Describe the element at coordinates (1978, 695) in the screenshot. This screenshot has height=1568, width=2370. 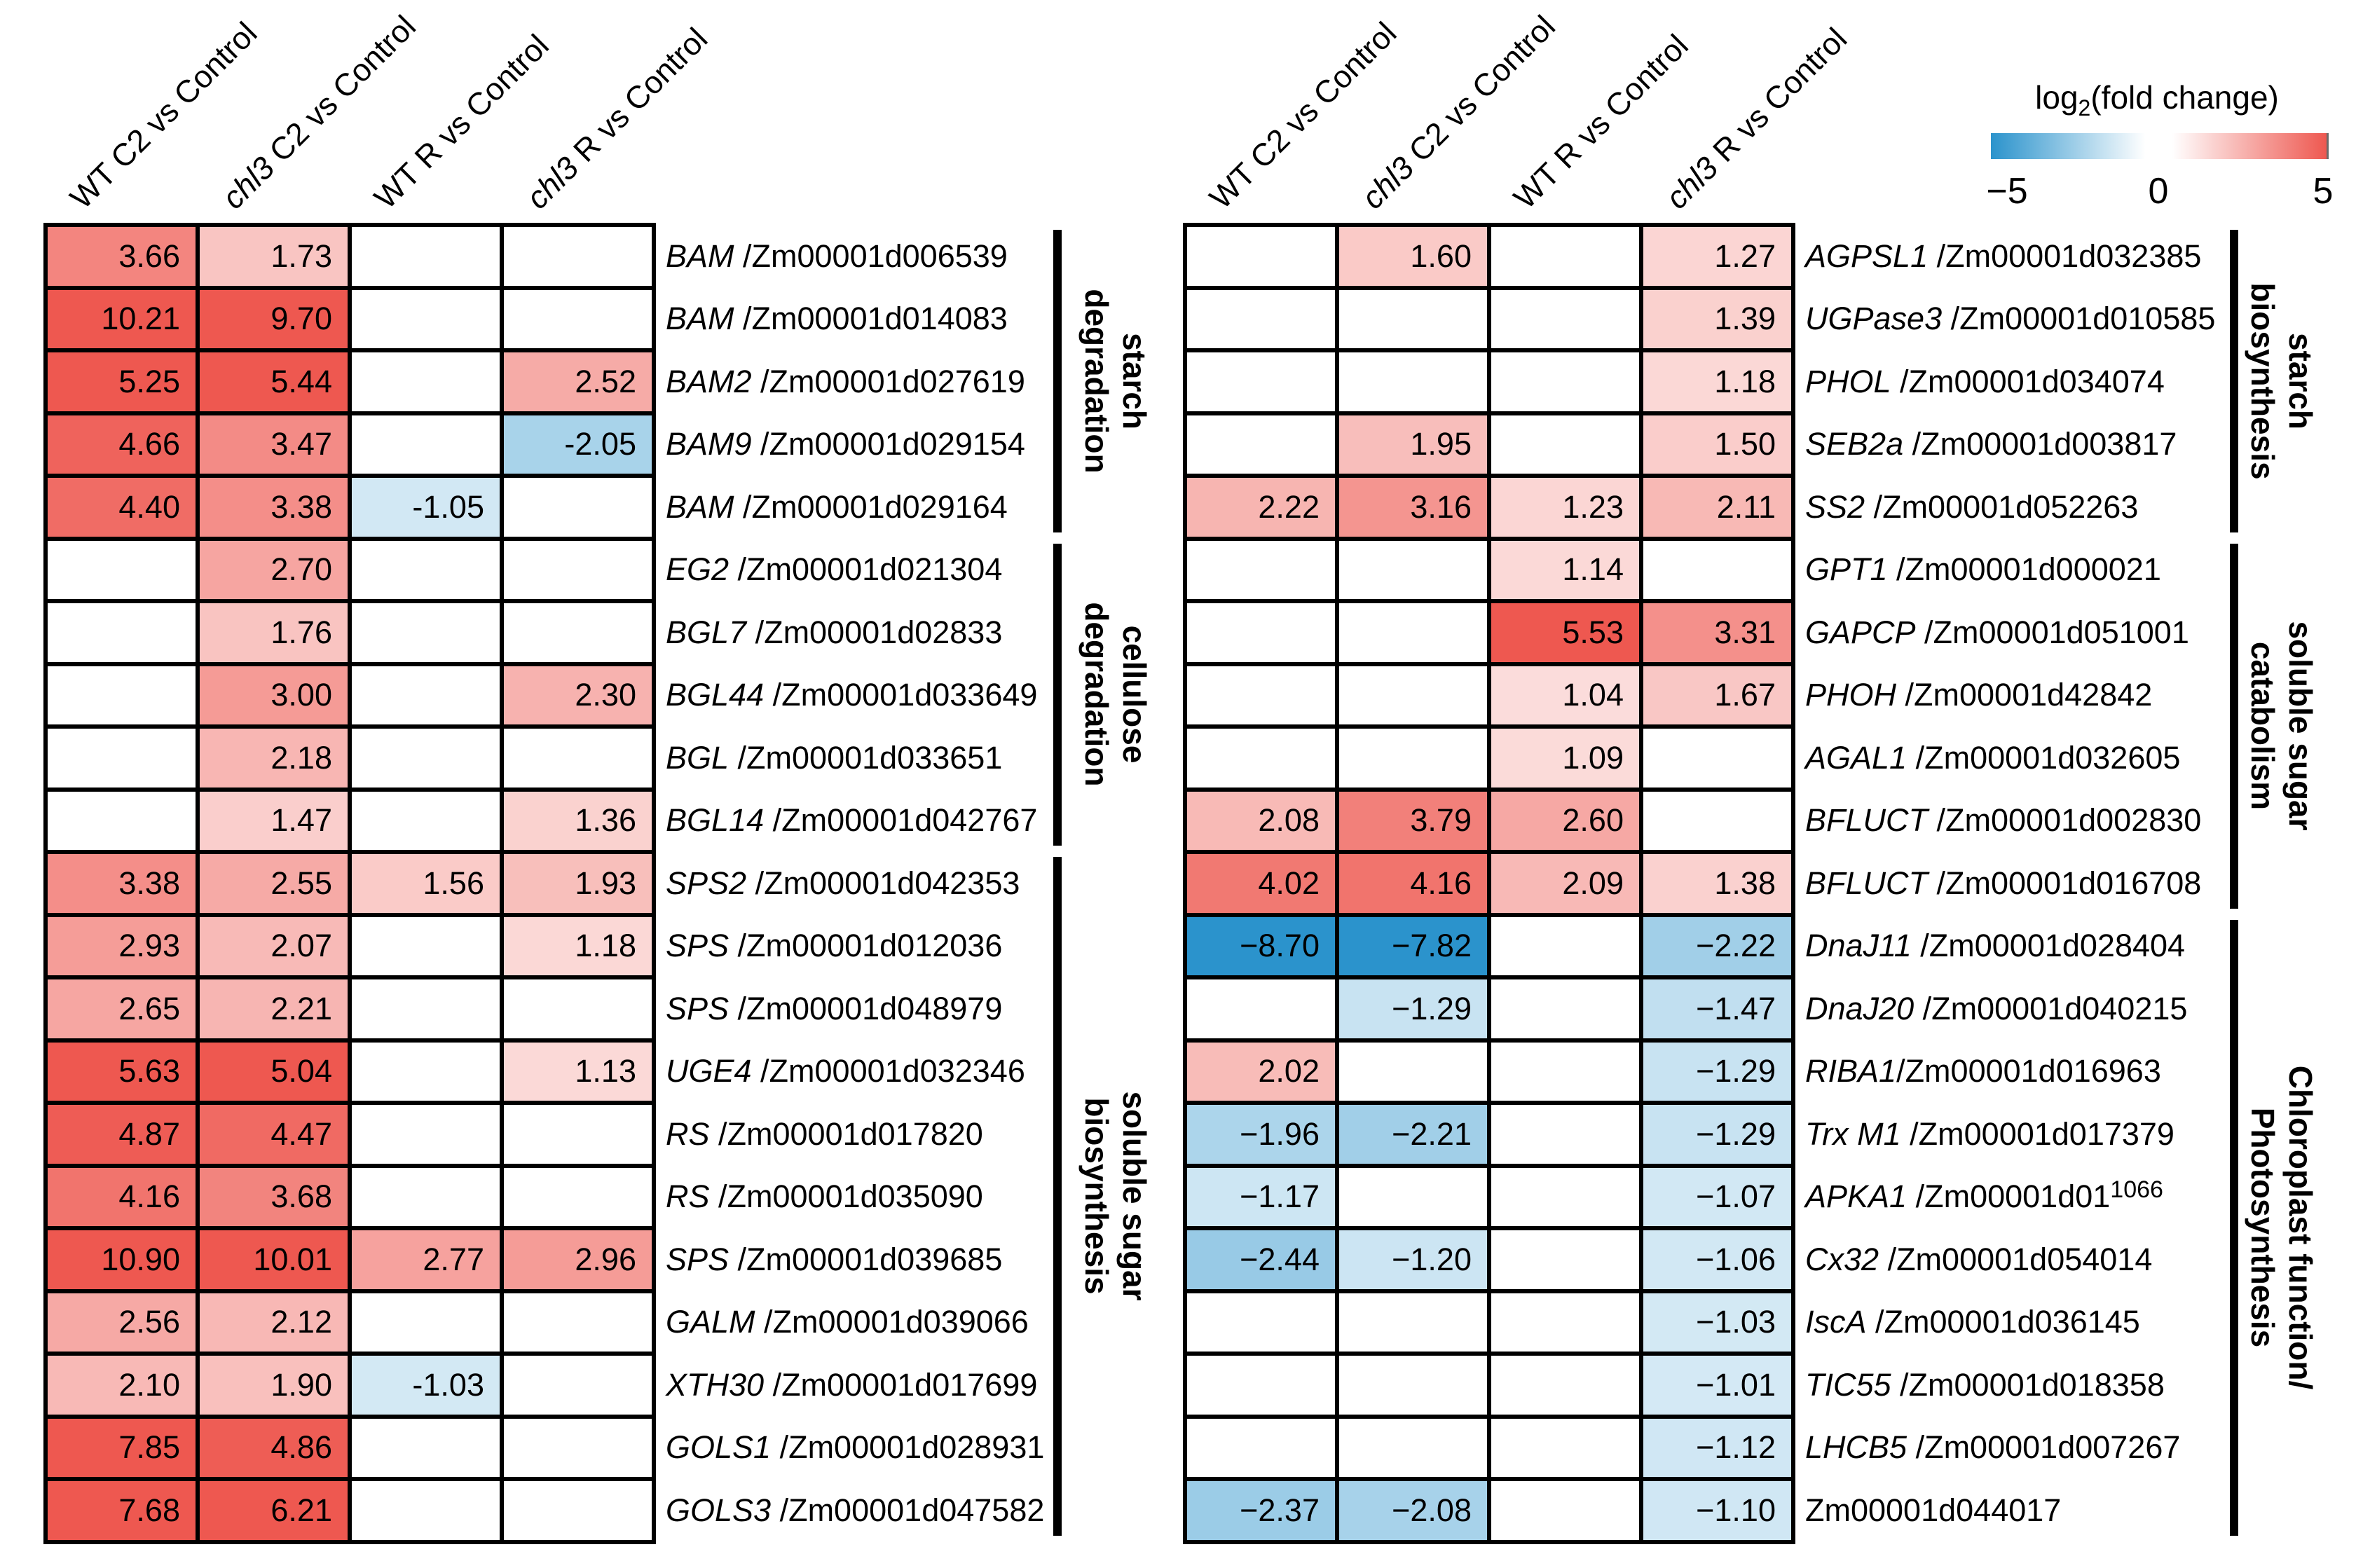
I see `gene-label: PHOH /Zm00001d42842` at that location.